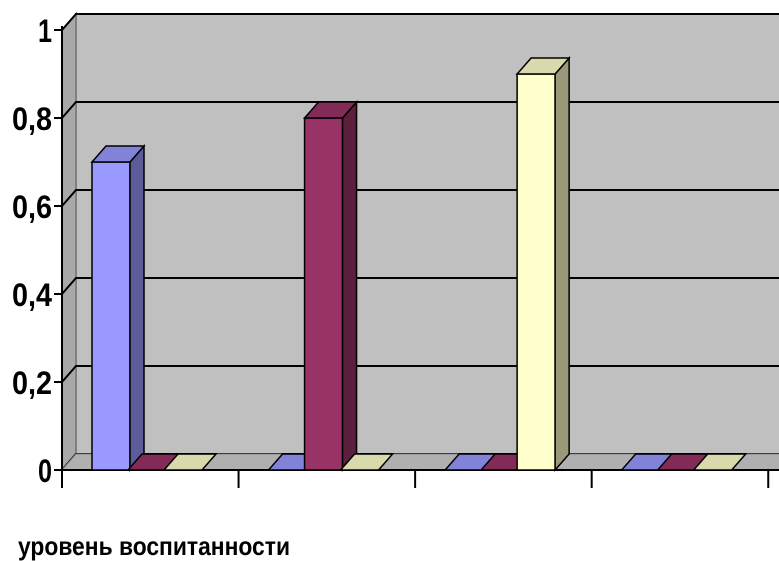 The image size is (779, 561). Describe the element at coordinates (32, 207) in the screenshot. I see `y-tick-label: 0,6` at that location.